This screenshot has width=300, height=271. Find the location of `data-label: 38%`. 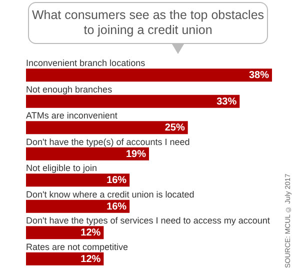

data-label: 38% is located at coordinates (259, 76).